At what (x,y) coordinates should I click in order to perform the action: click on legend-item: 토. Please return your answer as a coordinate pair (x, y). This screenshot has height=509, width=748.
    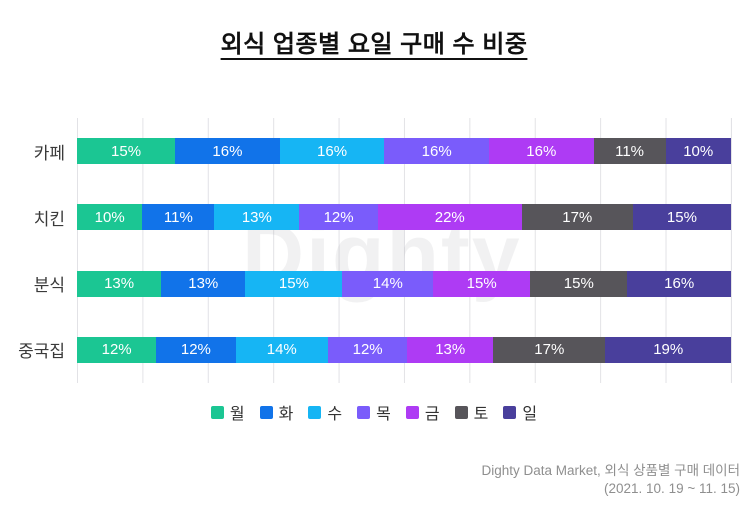
    Looking at the image, I should click on (471, 412).